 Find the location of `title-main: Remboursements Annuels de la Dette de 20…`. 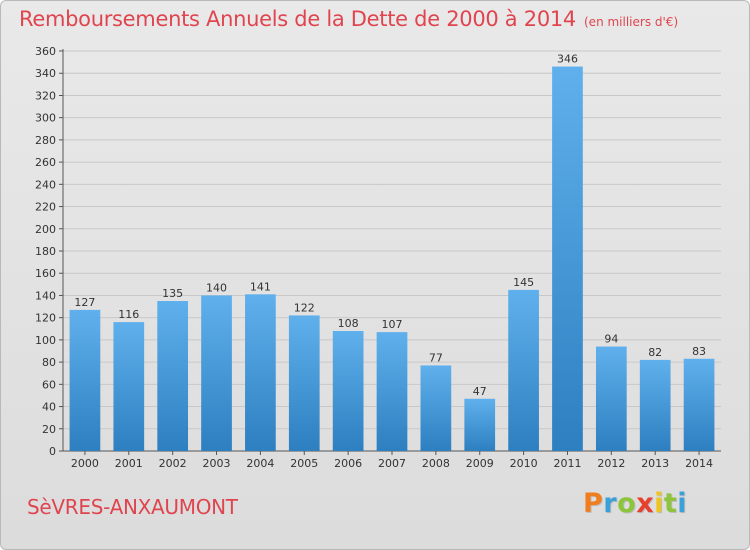

title-main: Remboursements Annuels de la Dette de 20… is located at coordinates (297, 19).